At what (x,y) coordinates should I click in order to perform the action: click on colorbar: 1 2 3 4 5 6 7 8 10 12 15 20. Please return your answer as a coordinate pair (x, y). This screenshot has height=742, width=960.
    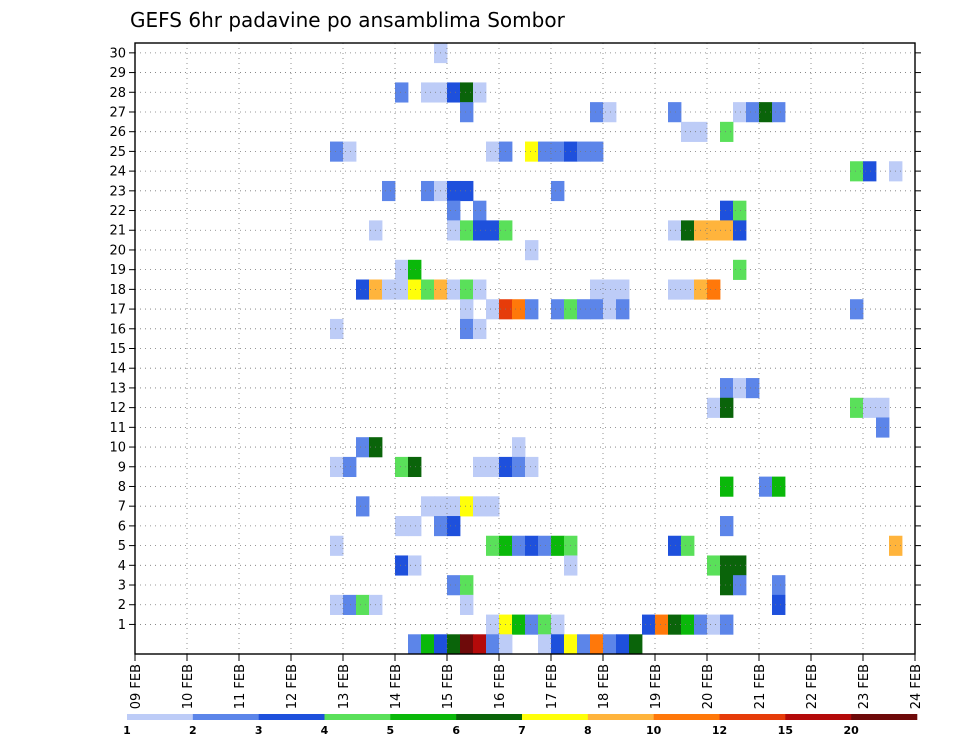
    Looking at the image, I should click on (520, 725).